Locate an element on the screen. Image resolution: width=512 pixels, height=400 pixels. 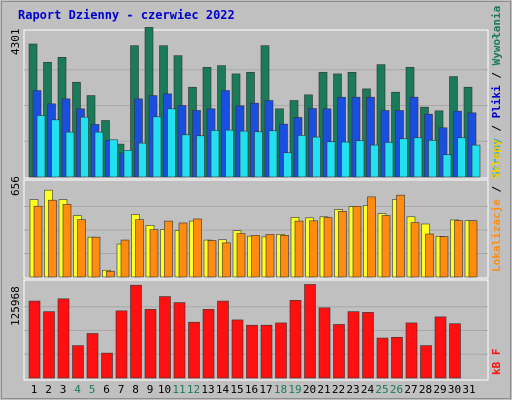
day-label-20: 20 is located at coordinates (309, 389).